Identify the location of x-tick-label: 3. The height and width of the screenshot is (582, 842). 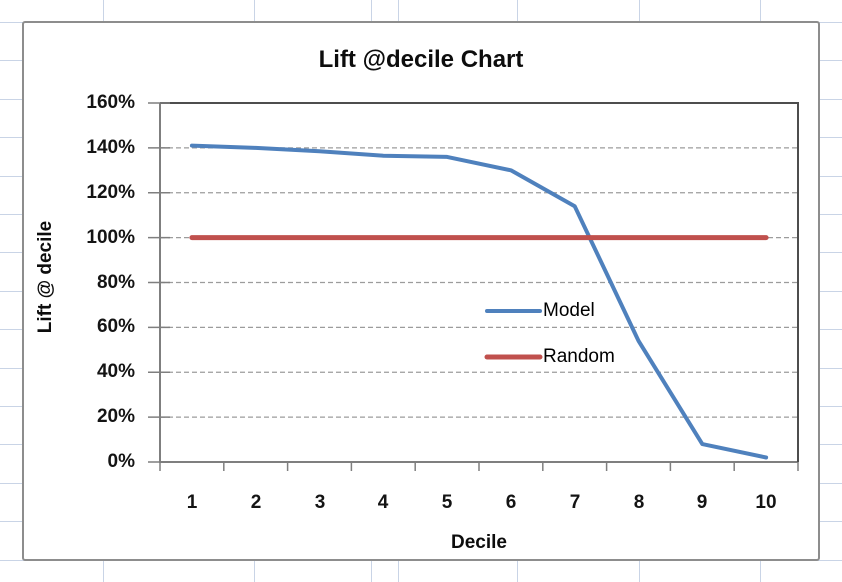
(320, 502).